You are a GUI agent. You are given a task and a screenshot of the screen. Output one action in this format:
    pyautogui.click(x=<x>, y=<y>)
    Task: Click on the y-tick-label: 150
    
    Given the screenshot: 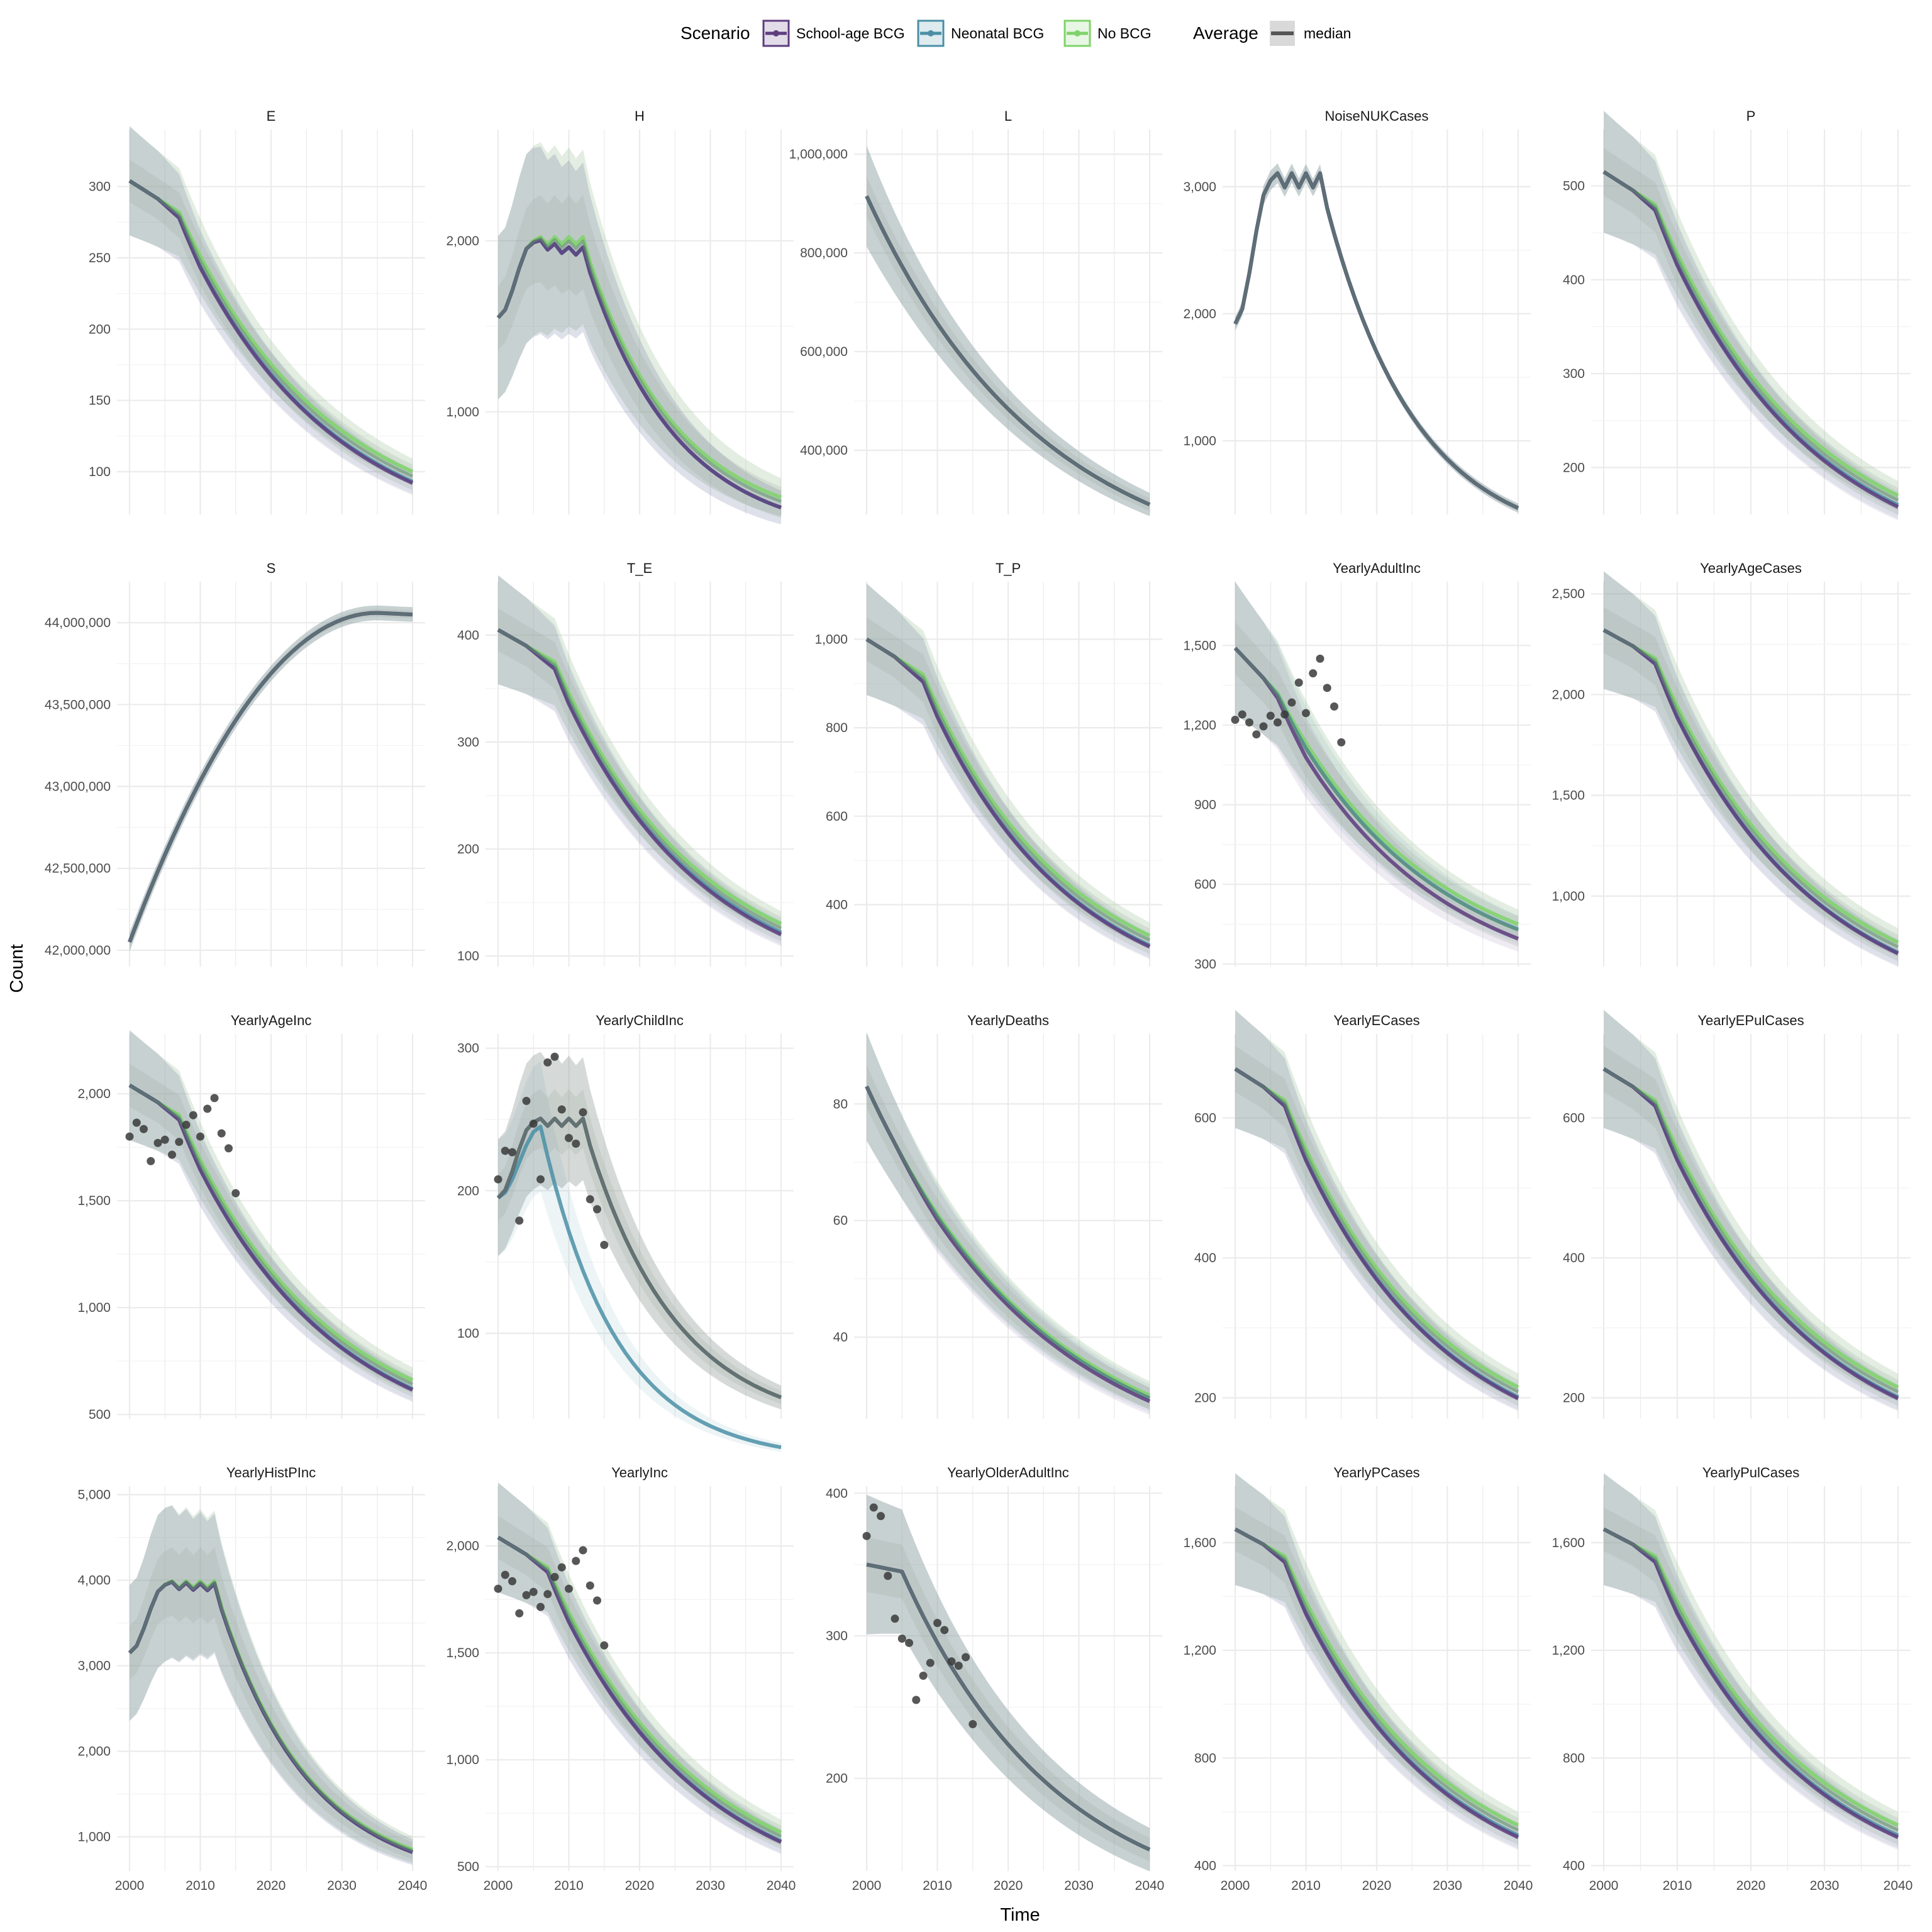 What is the action you would take?
    pyautogui.click(x=100, y=401)
    